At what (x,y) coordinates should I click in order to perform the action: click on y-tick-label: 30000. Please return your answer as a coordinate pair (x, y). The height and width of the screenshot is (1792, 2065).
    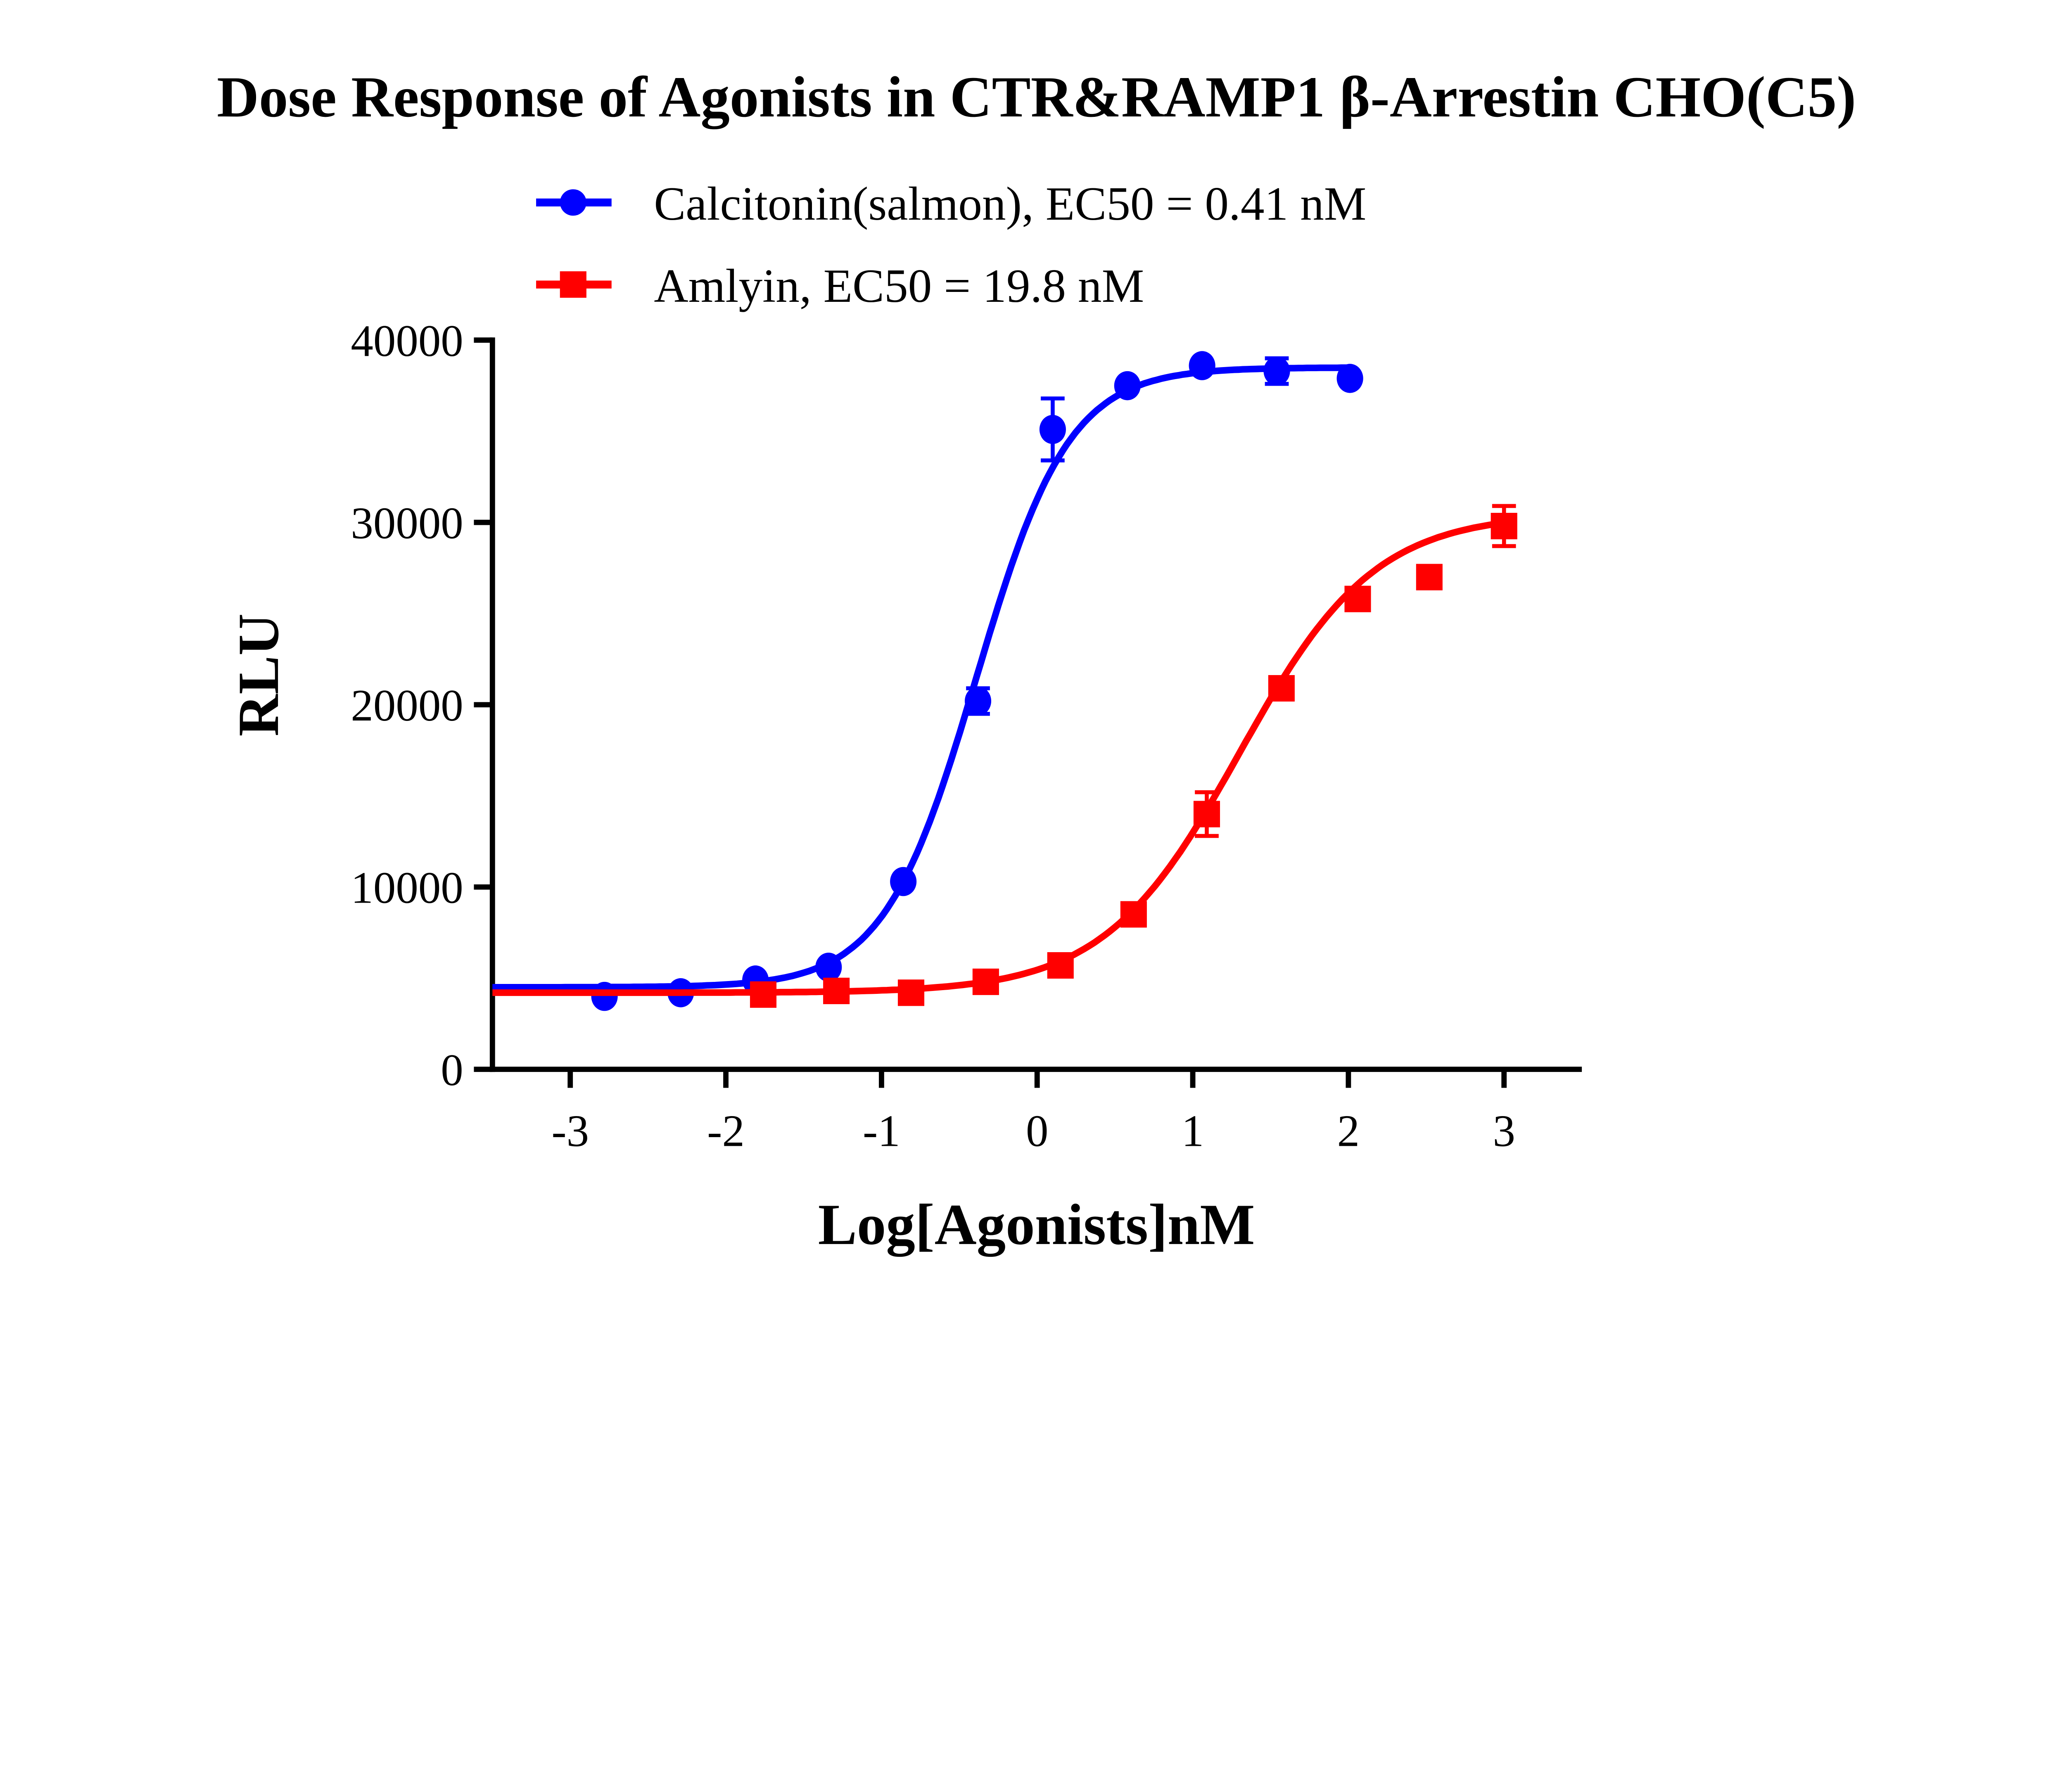
    Looking at the image, I should click on (407, 523).